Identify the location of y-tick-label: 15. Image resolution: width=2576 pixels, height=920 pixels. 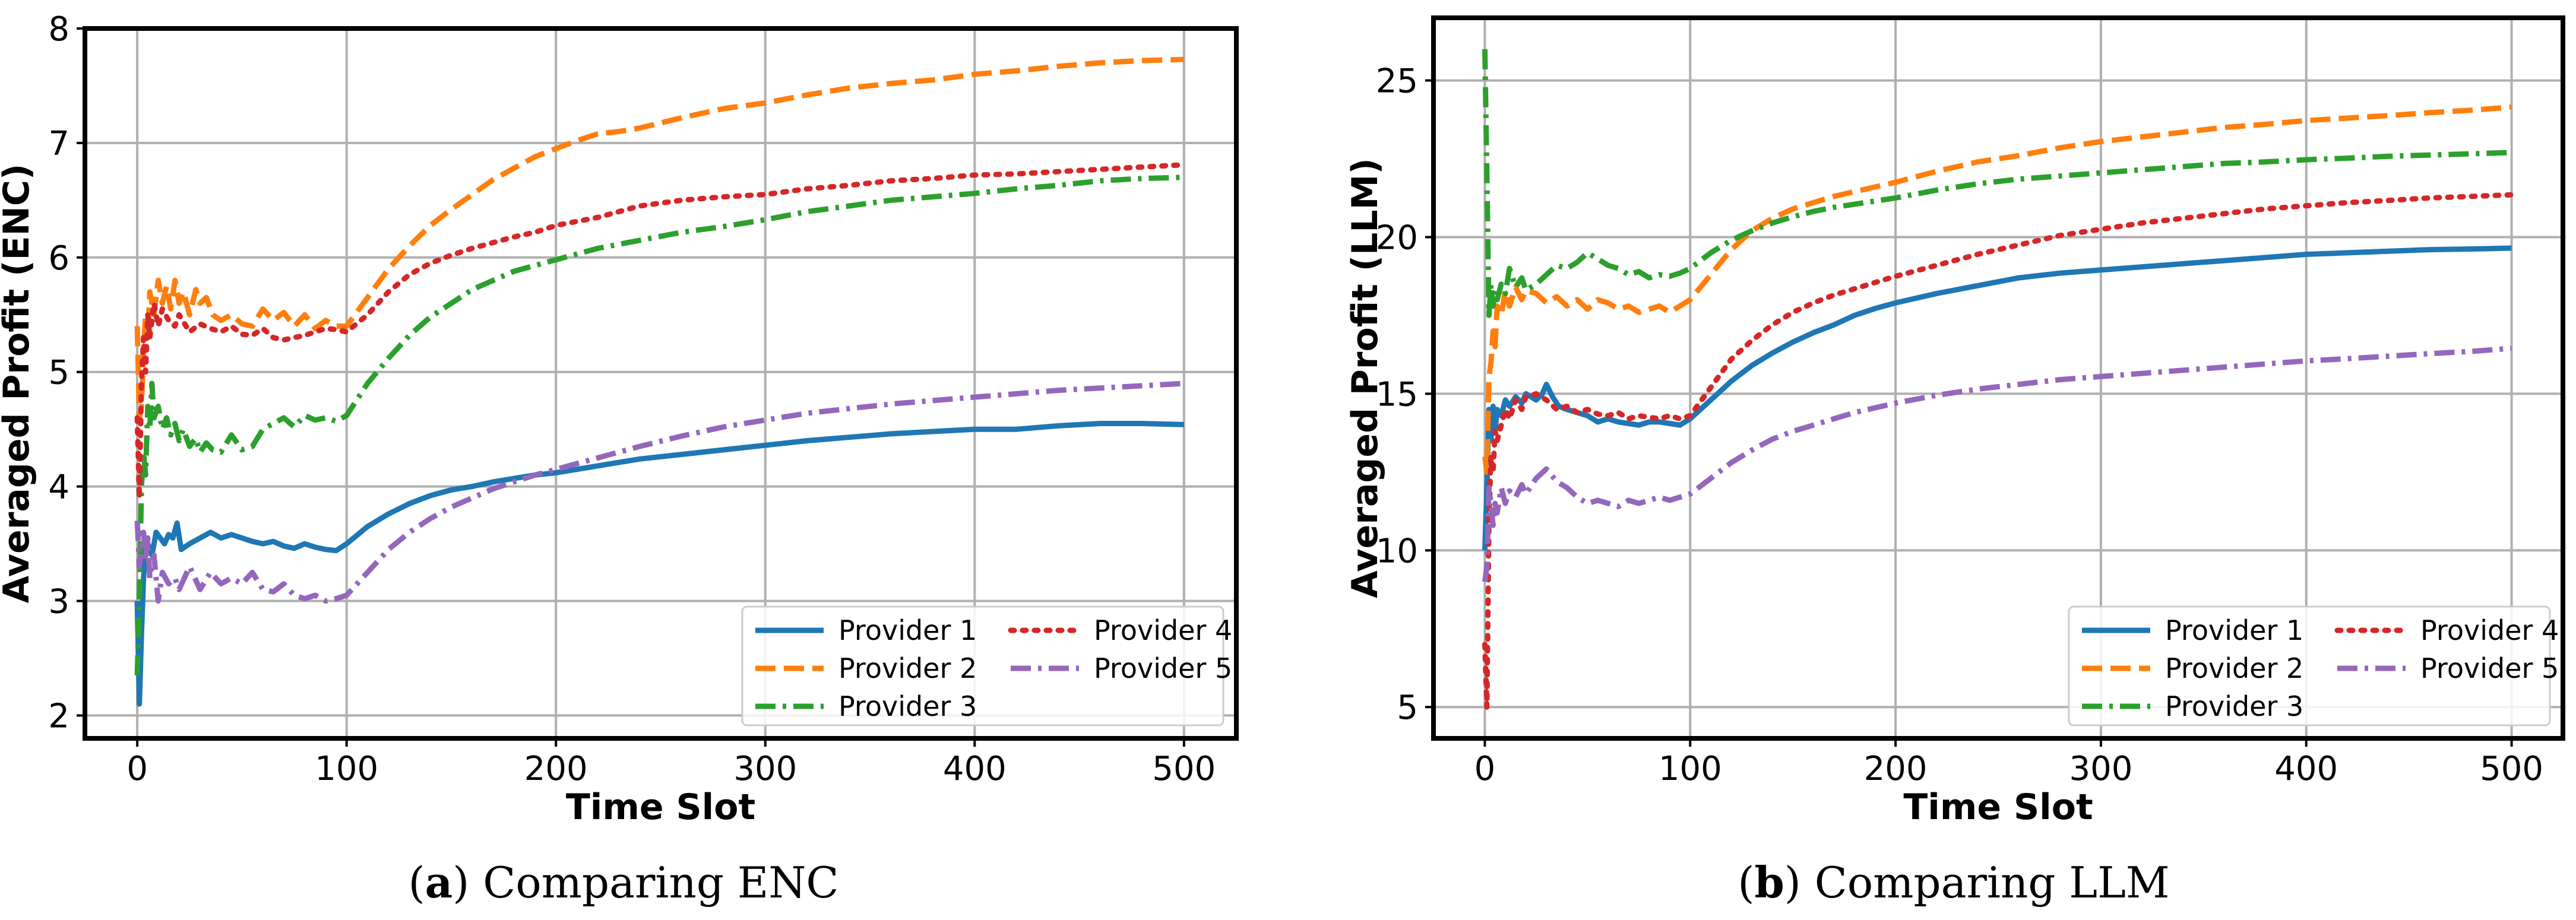
(1397, 394).